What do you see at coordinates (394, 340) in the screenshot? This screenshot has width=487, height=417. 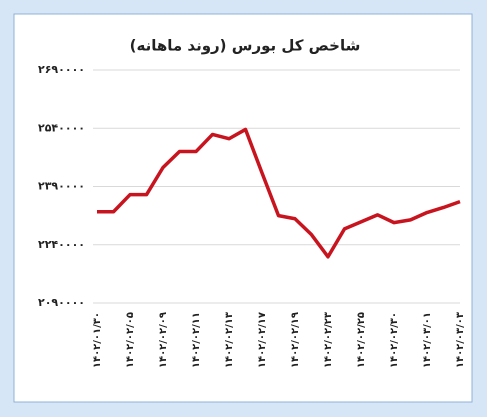 I see `x-tick-label: ۱۴۰۲/۰۲/۳۰` at bounding box center [394, 340].